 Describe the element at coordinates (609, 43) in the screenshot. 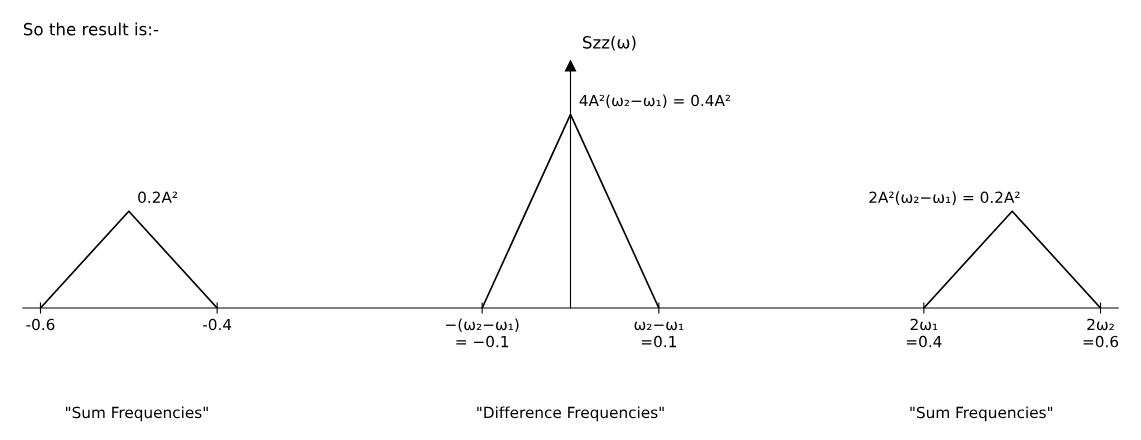

I see `y-axis-title: Szz(ω)` at that location.